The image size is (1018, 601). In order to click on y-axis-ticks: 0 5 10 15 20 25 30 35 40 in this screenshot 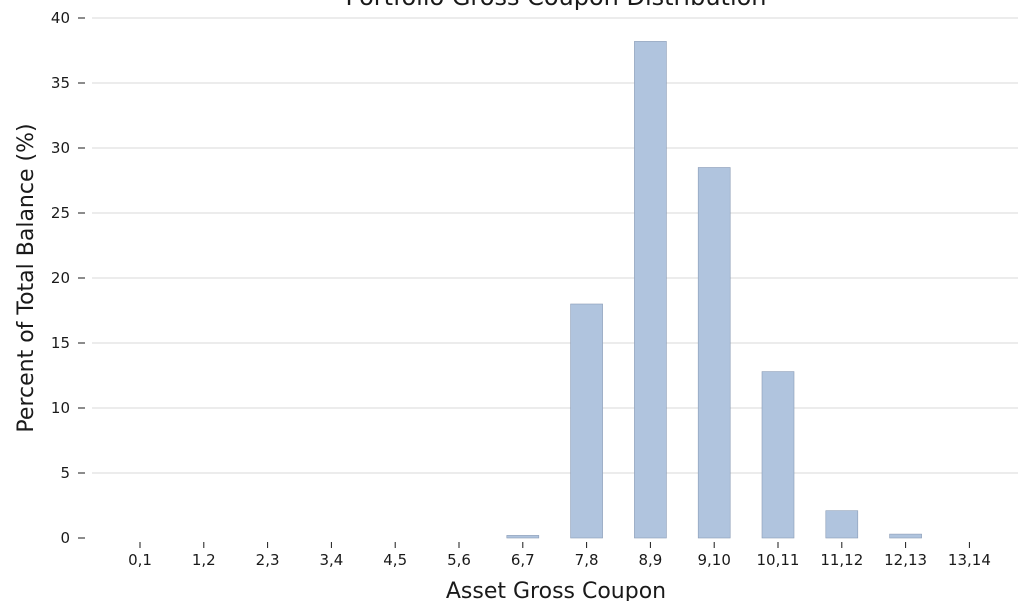, I will do `click(68, 278)`.